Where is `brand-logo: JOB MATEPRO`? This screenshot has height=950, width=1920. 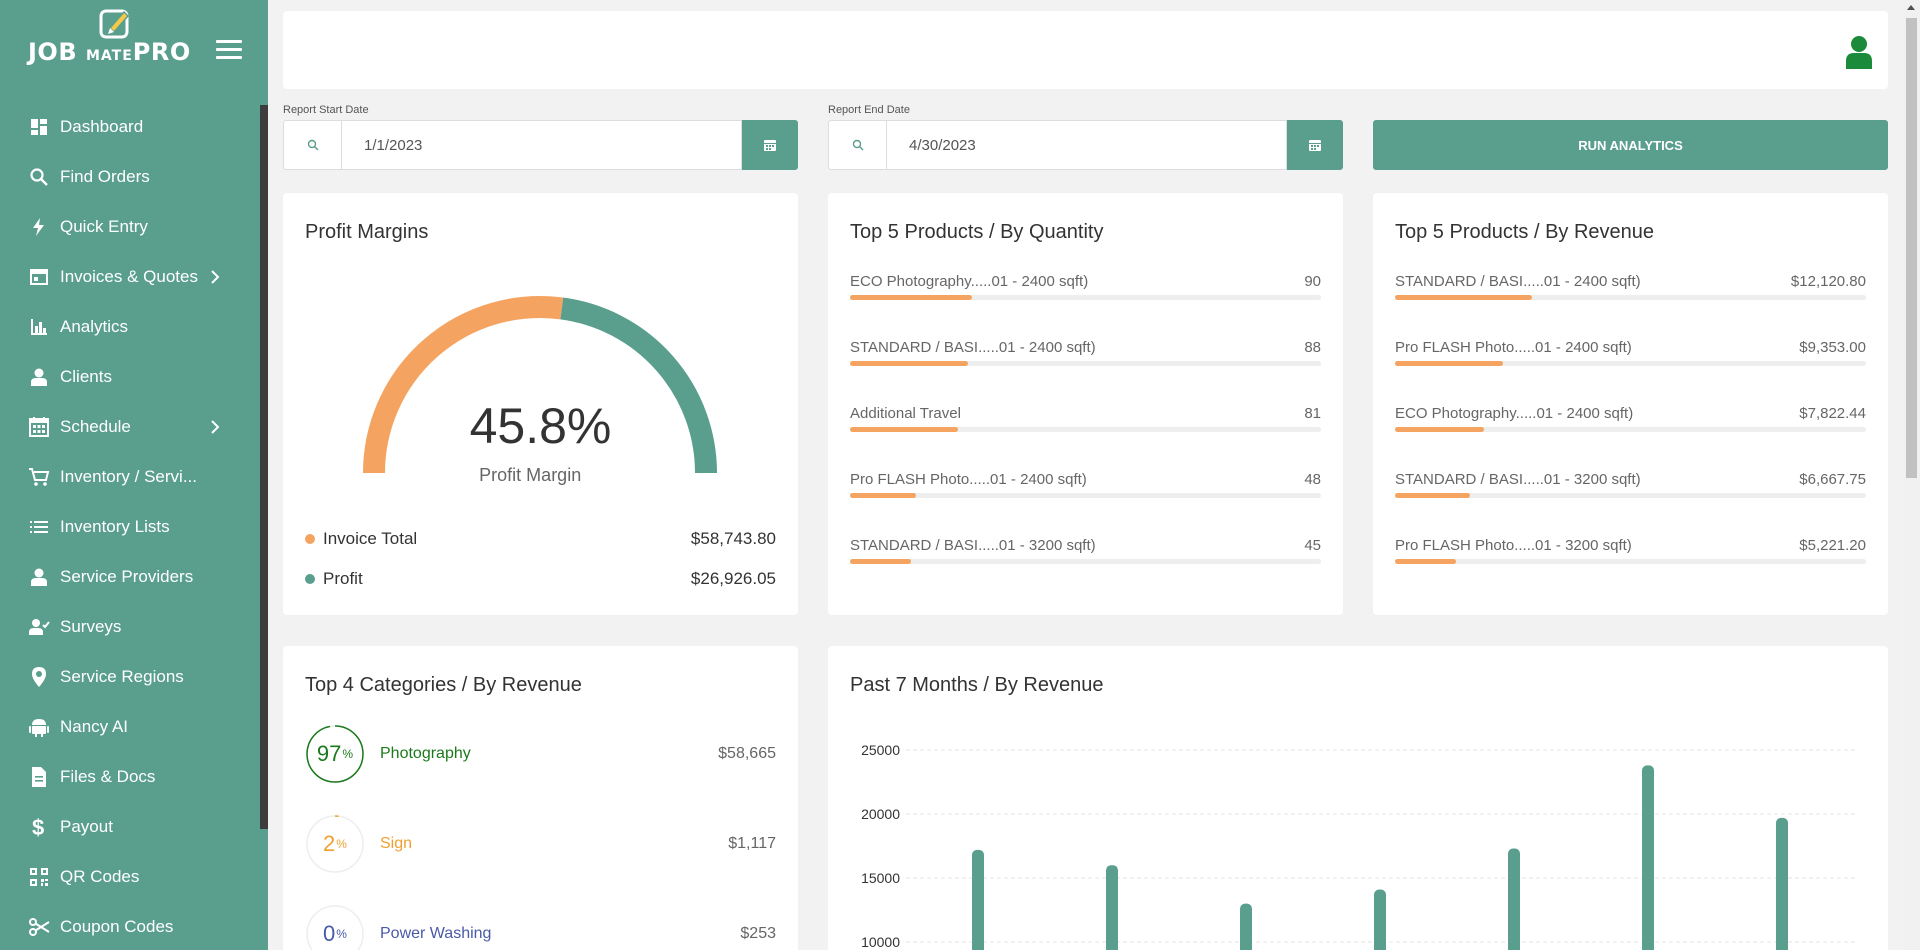
brand-logo: JOB MATEPRO is located at coordinates (118, 35).